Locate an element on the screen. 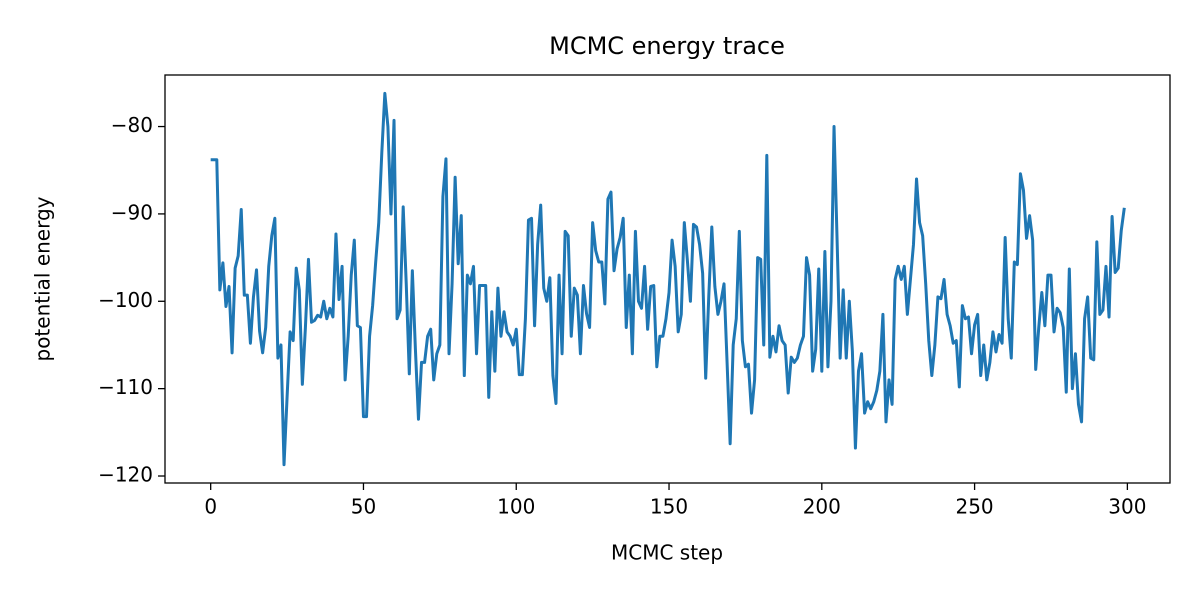 This screenshot has height=604, width=1200. x-tick-label: 50 is located at coordinates (363, 507).